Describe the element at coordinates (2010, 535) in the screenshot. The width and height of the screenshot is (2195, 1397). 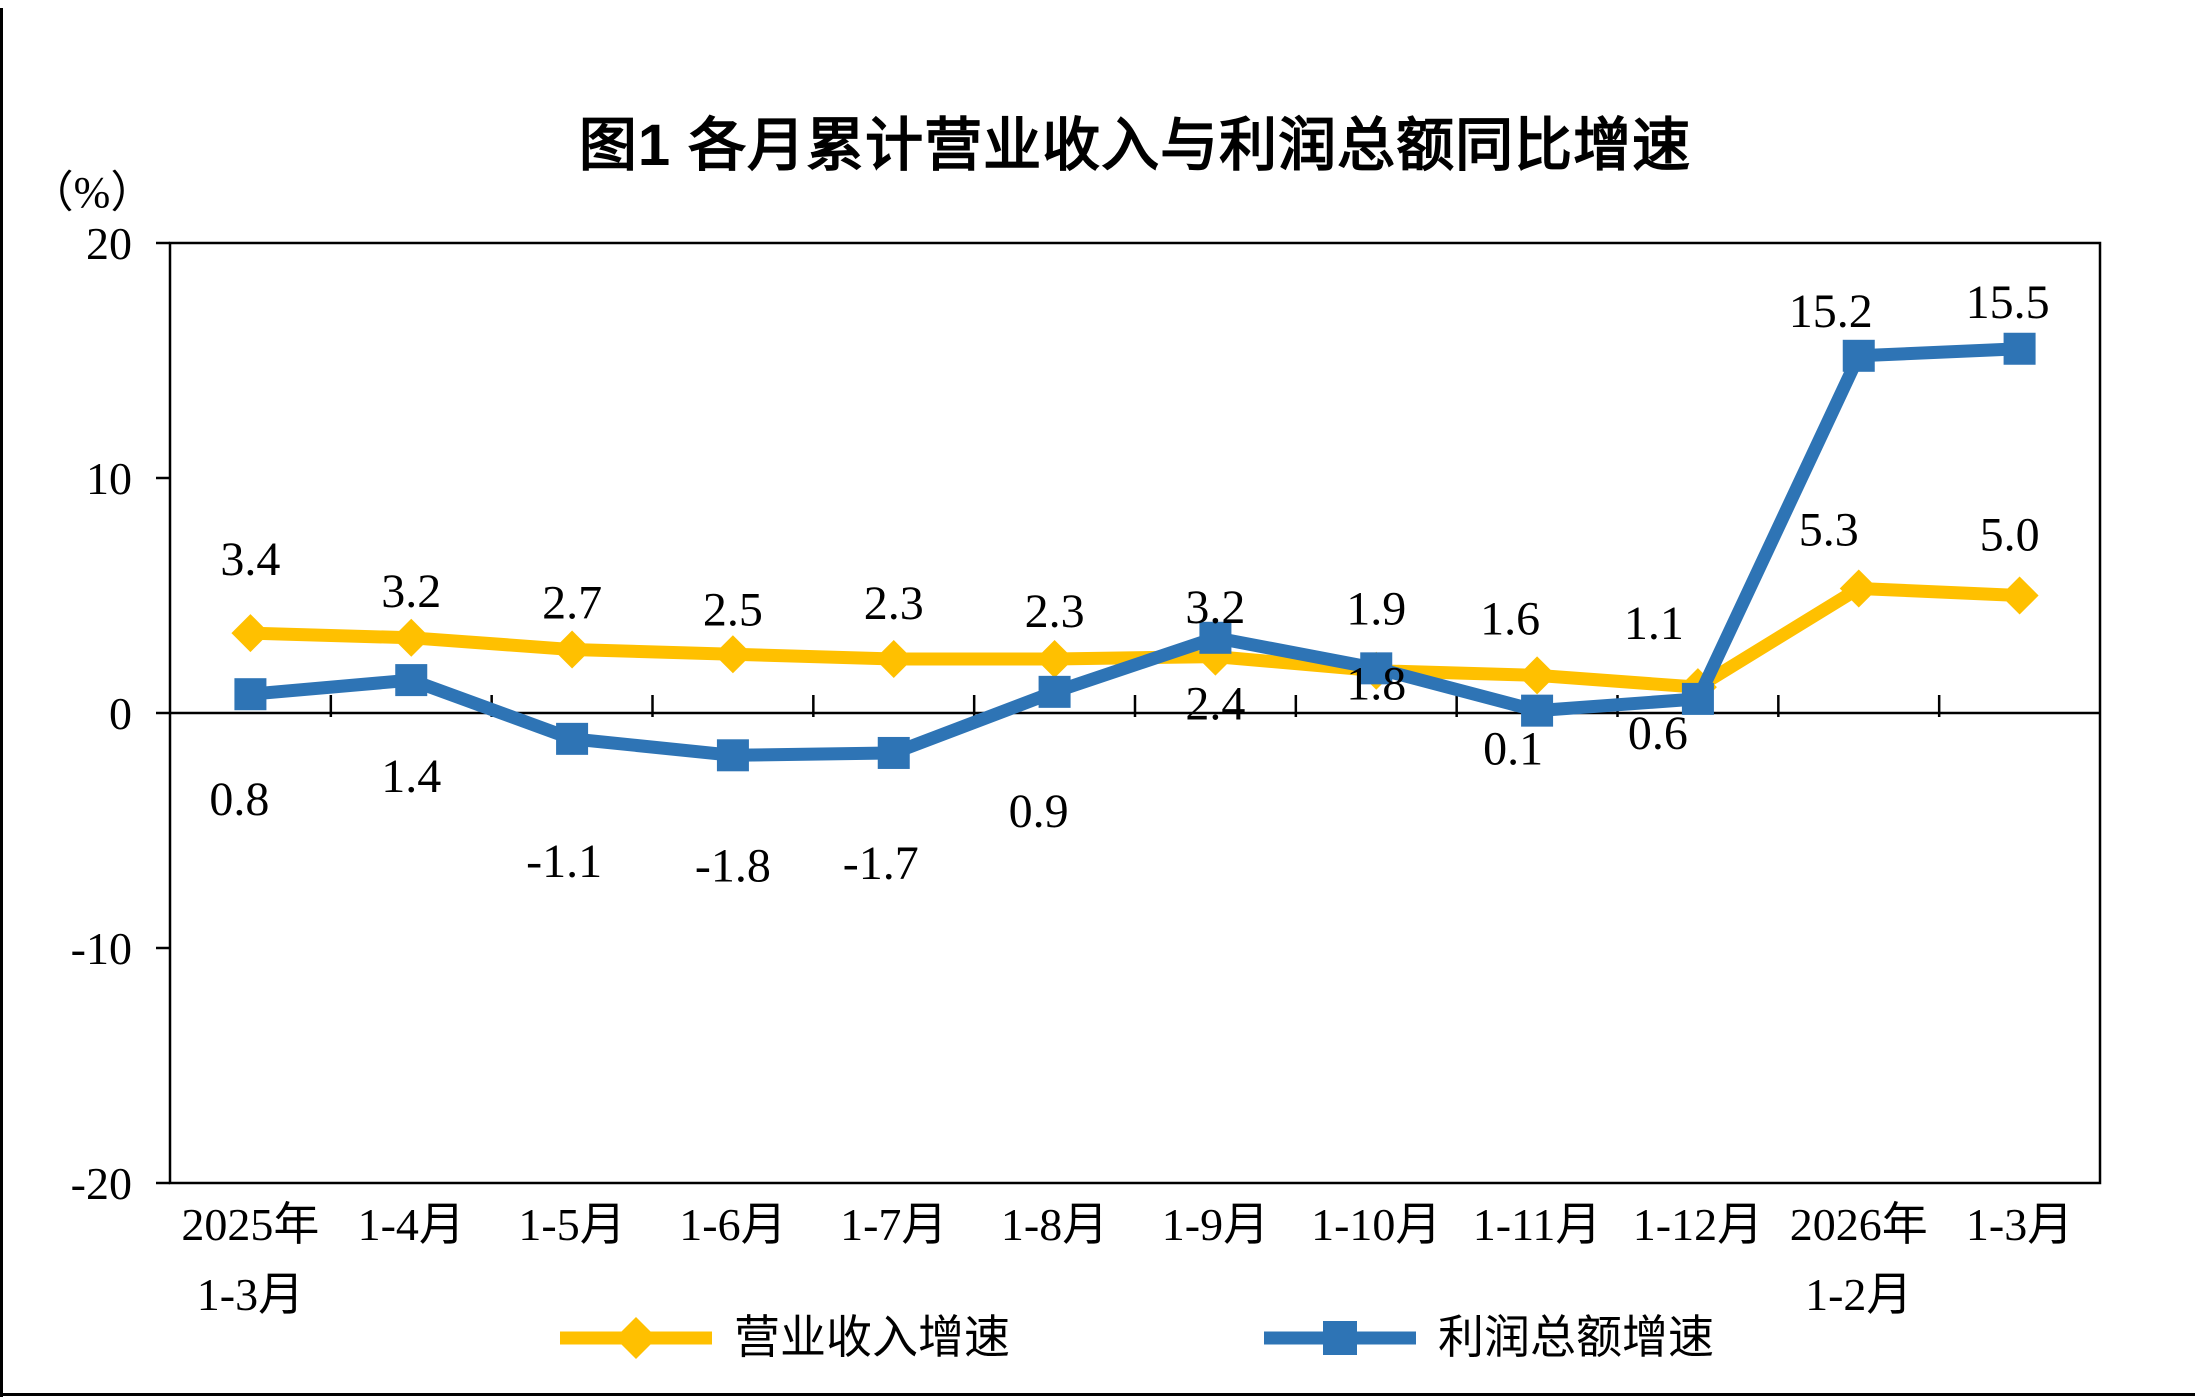
I see `data-label: 5.0` at that location.